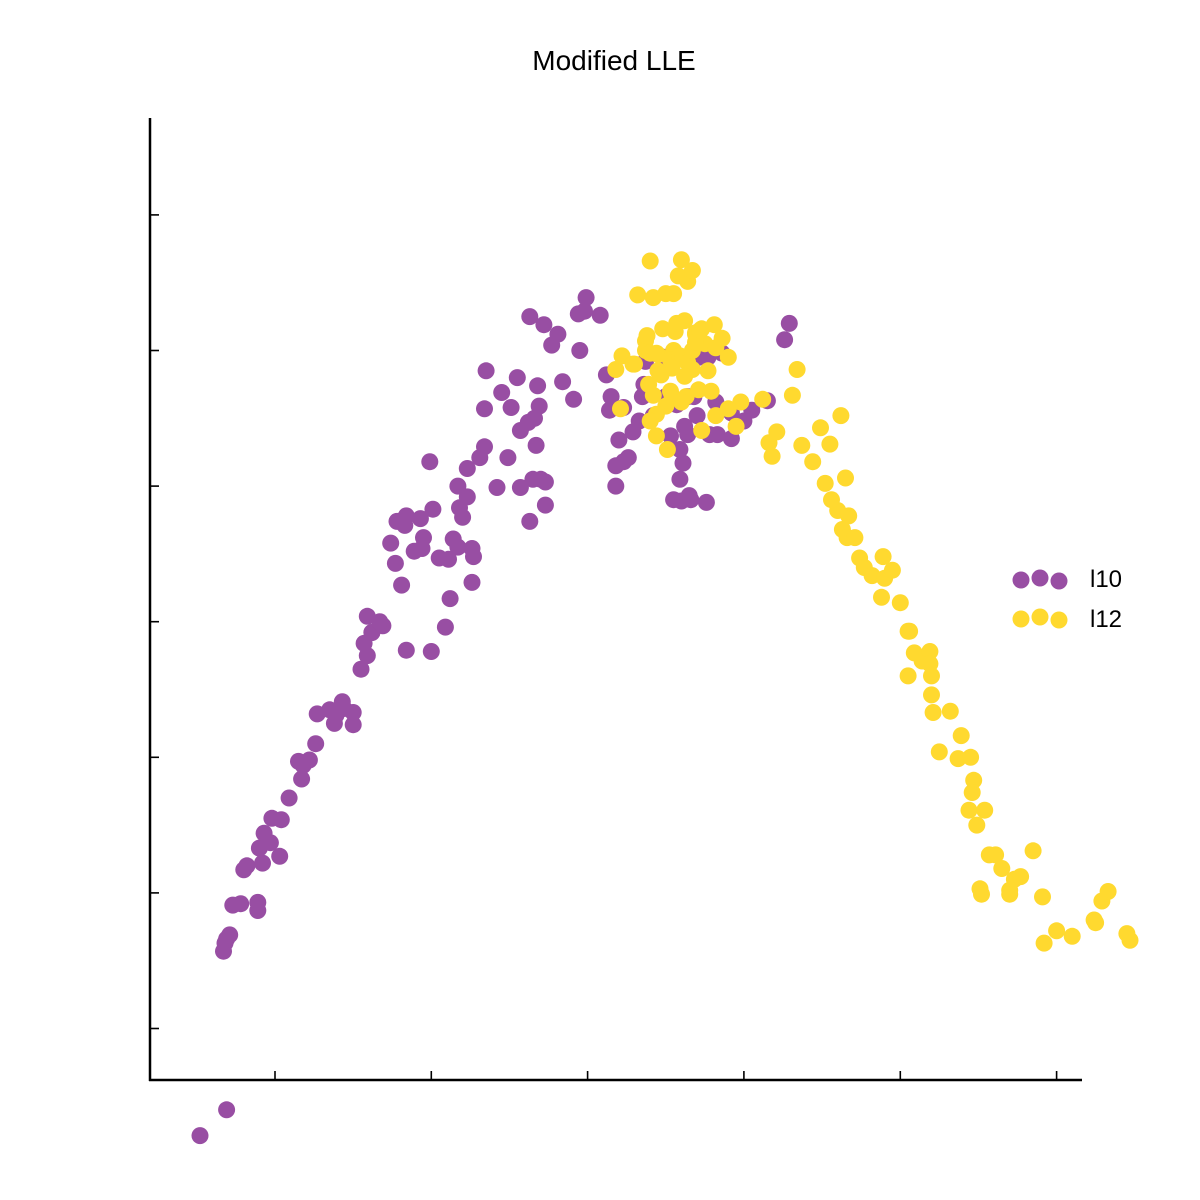 The height and width of the screenshot is (1200, 1200). What do you see at coordinates (666, 1075) in the screenshot?
I see `x-ticks` at bounding box center [666, 1075].